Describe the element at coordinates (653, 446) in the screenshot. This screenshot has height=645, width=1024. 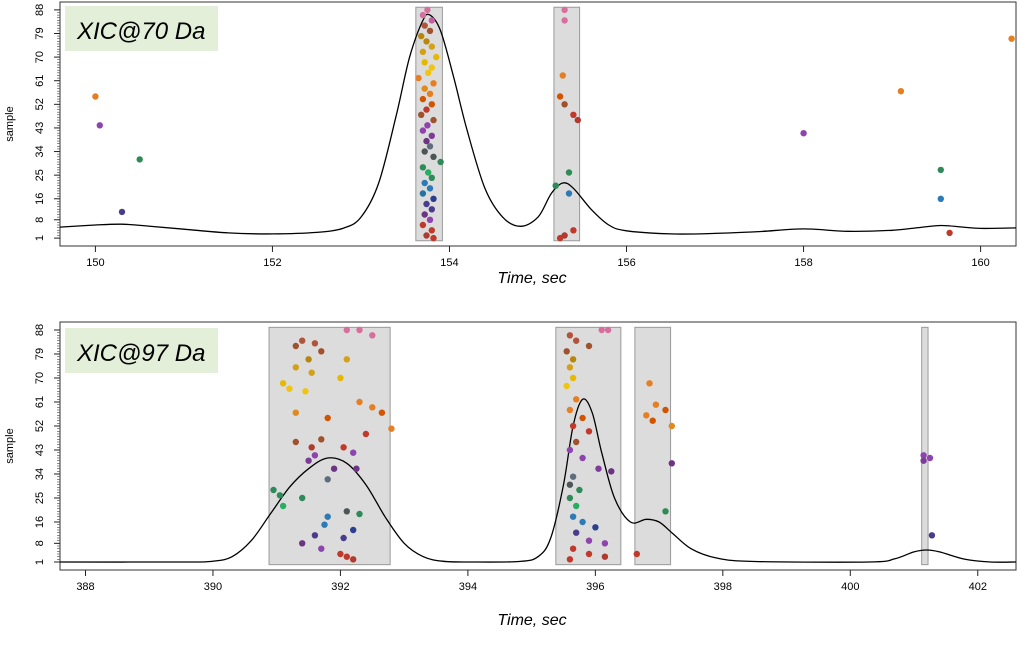
I see `peak-window` at that location.